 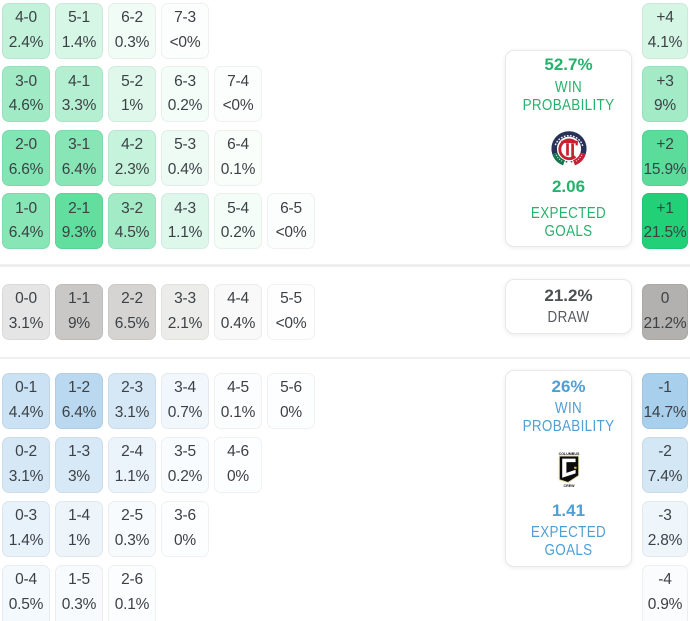 What do you see at coordinates (570, 486) in the screenshot?
I see `svg-text: CREW` at bounding box center [570, 486].